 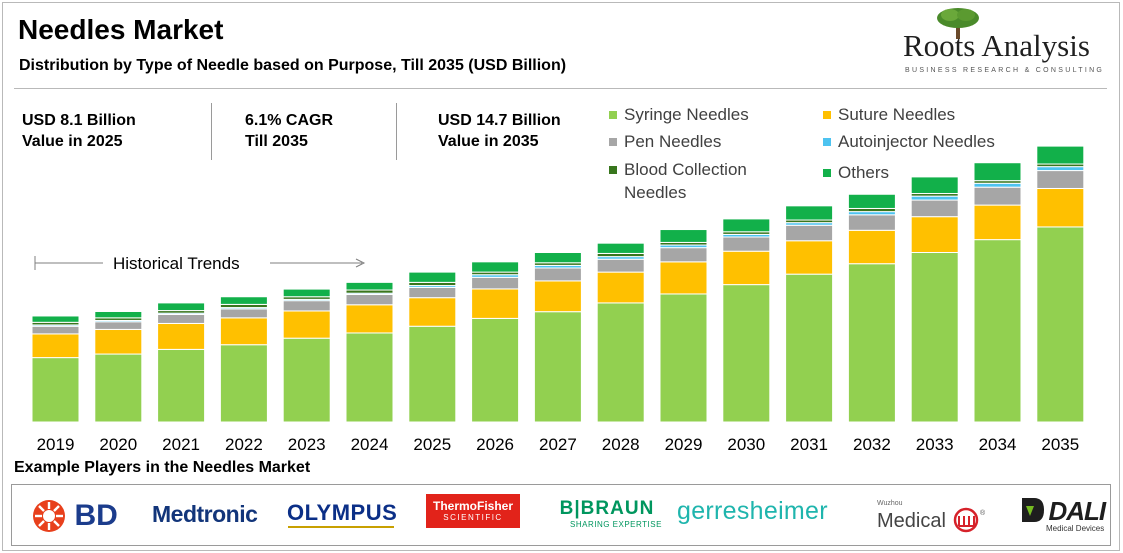 What do you see at coordinates (306, 324) in the screenshot?
I see `bar-suture-2023` at bounding box center [306, 324].